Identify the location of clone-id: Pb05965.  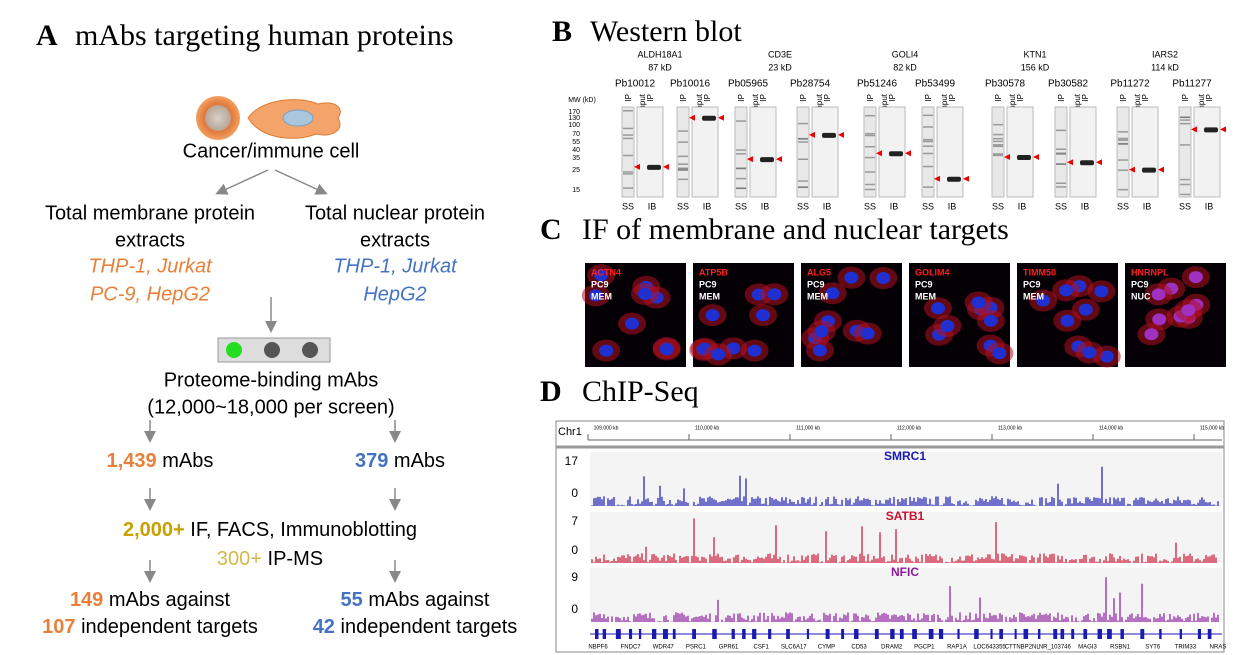
(748, 84).